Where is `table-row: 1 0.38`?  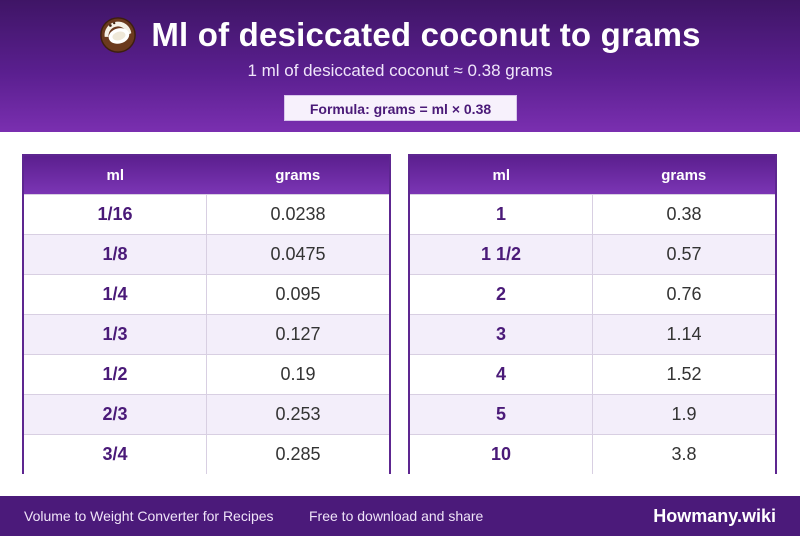
table-row: 1 0.38 is located at coordinates (592, 214).